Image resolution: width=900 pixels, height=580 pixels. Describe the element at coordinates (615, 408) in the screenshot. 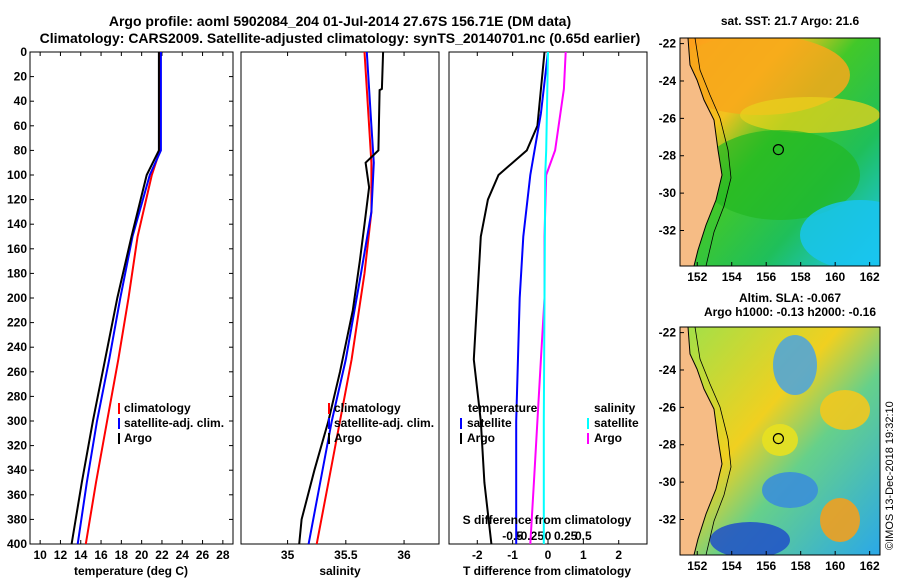

I see `legend-title-salinity: salinity` at that location.